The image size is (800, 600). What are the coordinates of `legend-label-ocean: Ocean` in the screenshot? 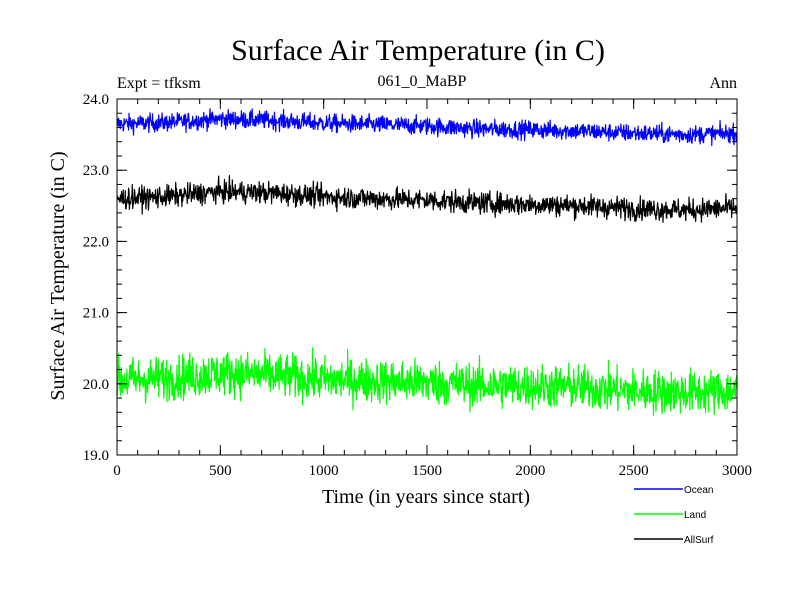 It's located at (698, 490).